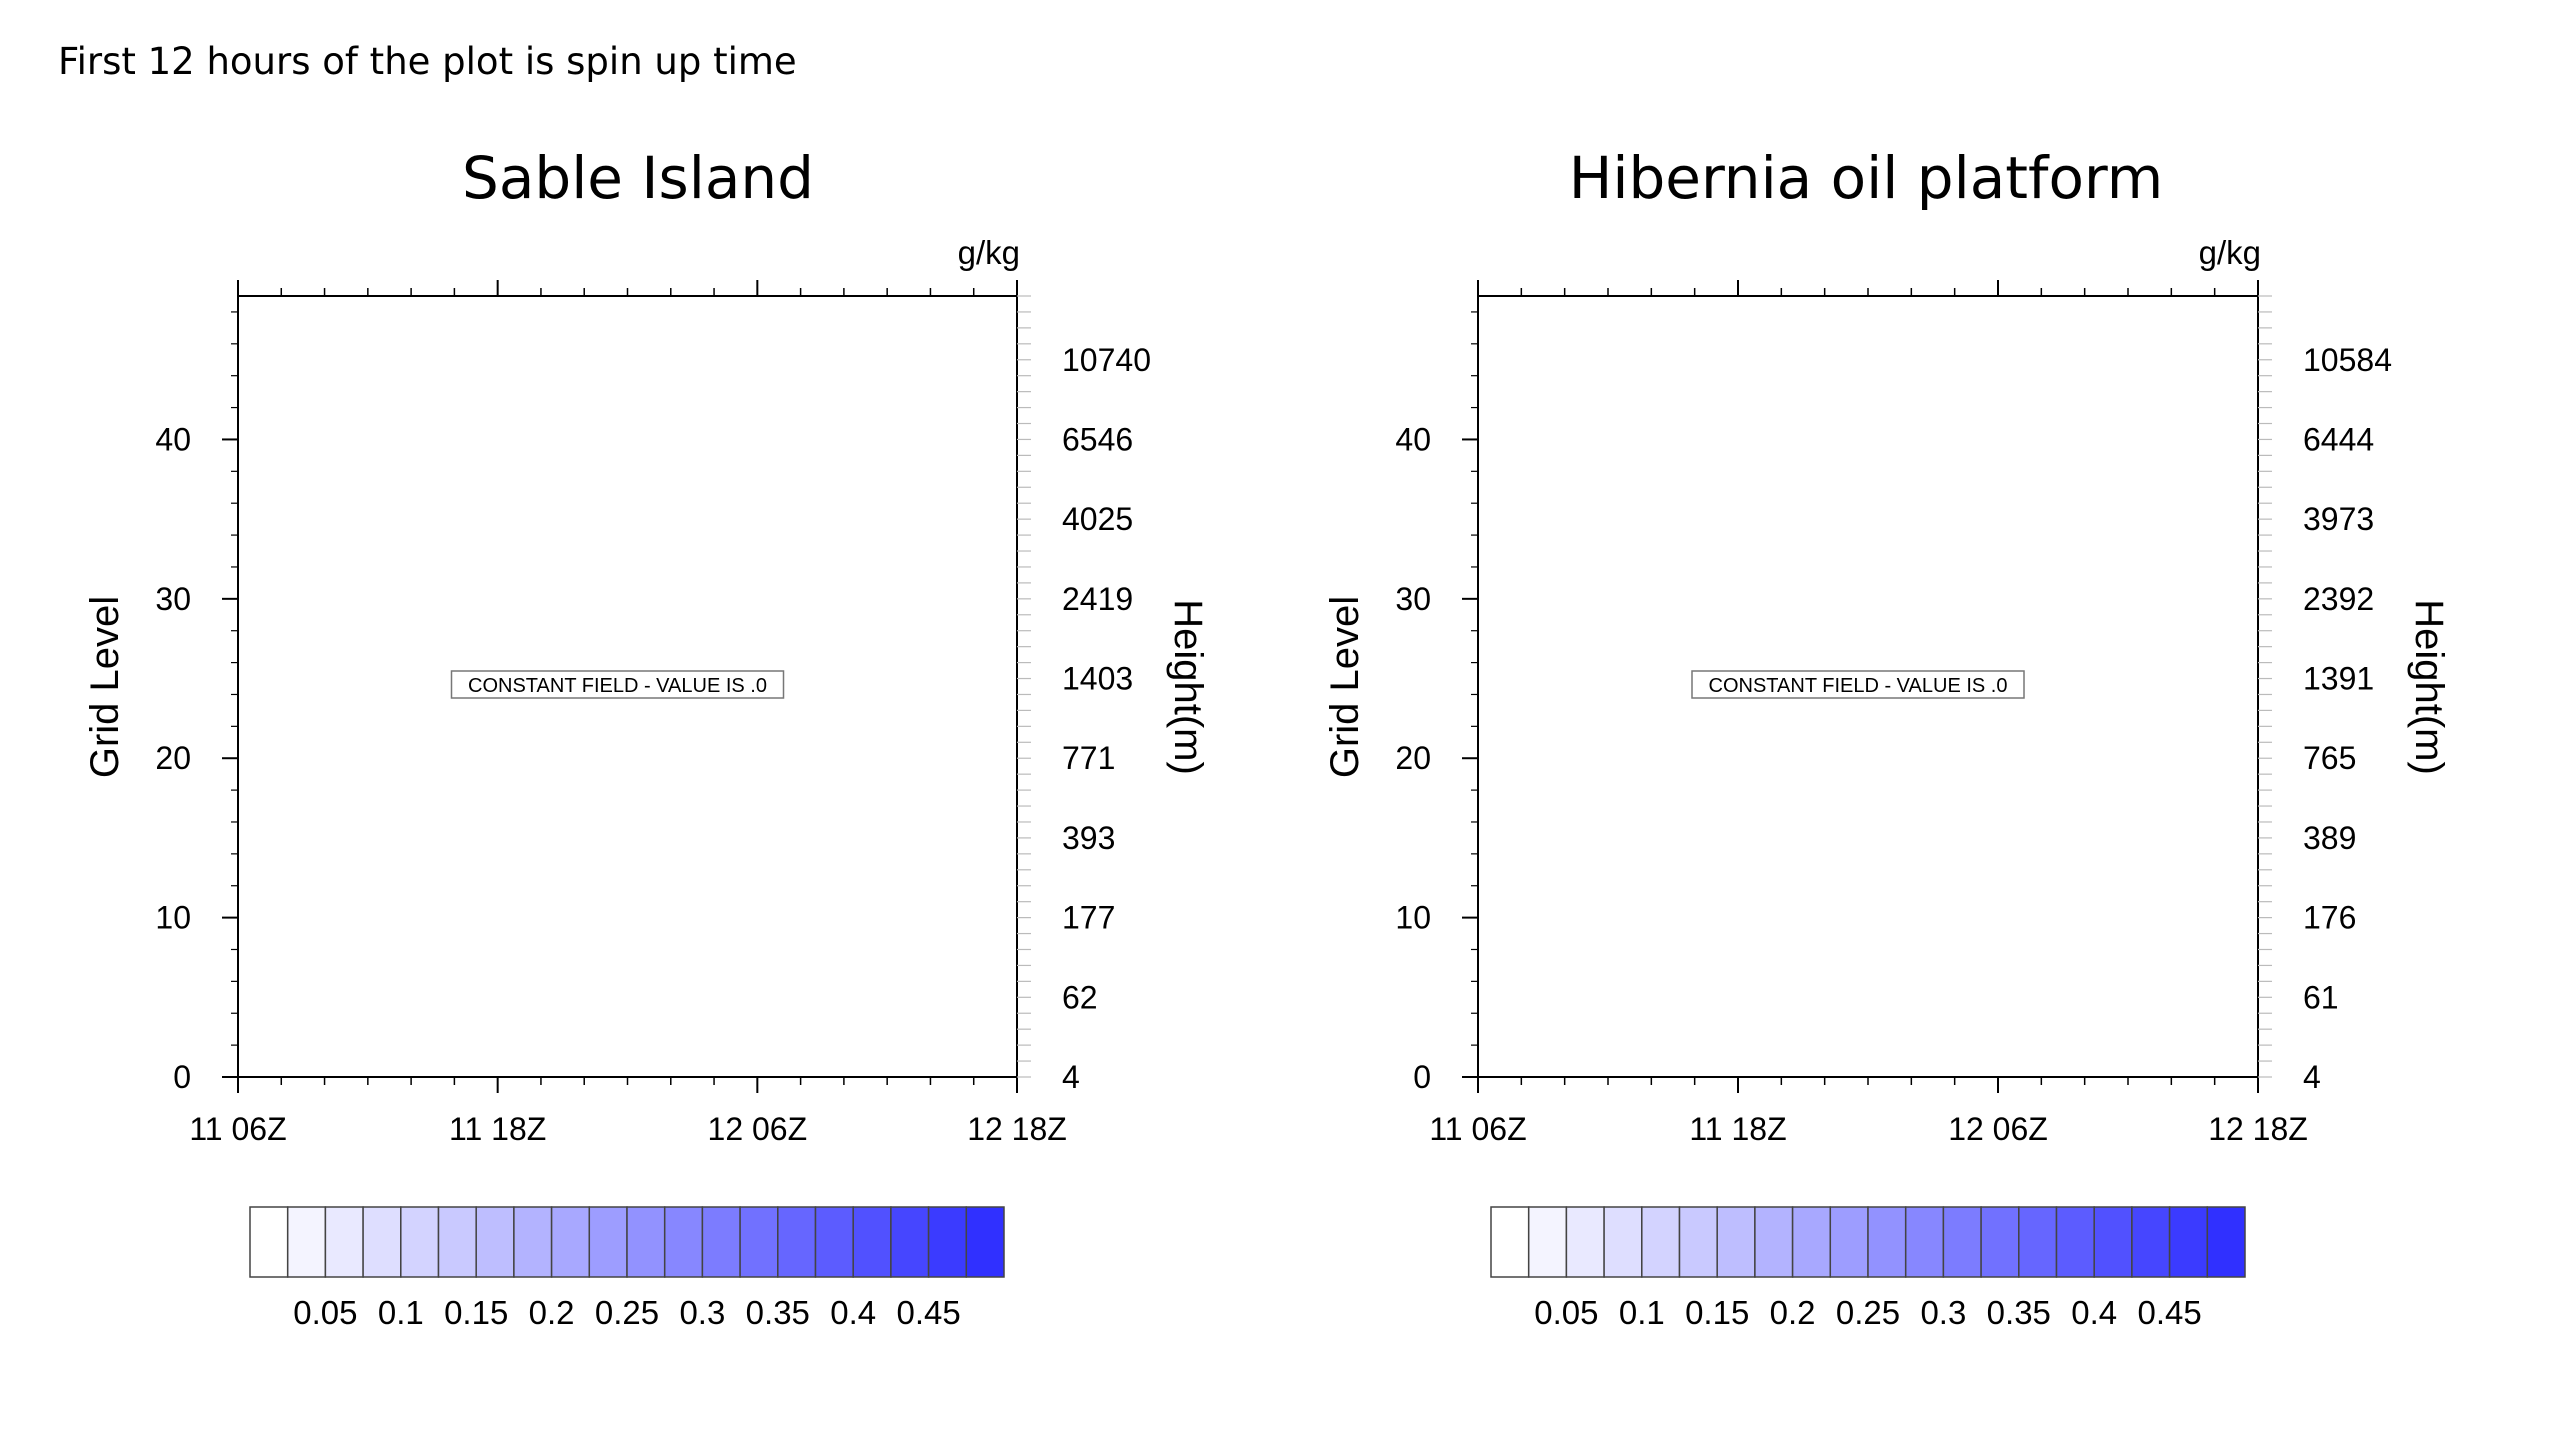 The image size is (2560, 1440). What do you see at coordinates (2329, 758) in the screenshot?
I see `height-tick-label: 765` at bounding box center [2329, 758].